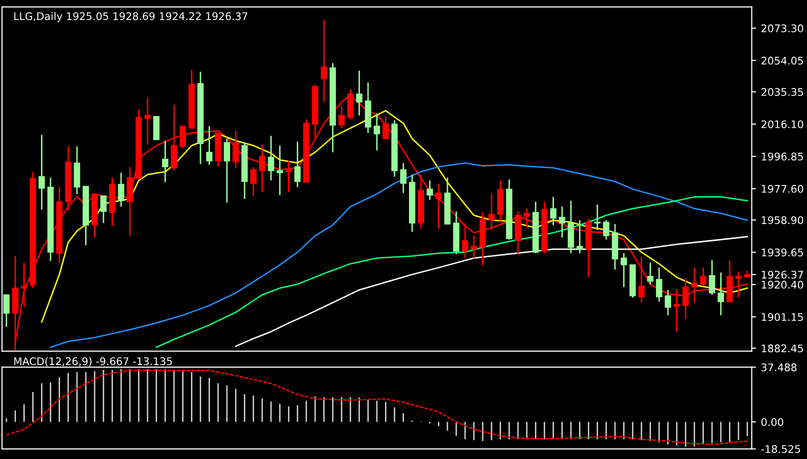 This screenshot has width=807, height=459. Describe the element at coordinates (782, 156) in the screenshot. I see `y-tick-label: 1996.85` at that location.